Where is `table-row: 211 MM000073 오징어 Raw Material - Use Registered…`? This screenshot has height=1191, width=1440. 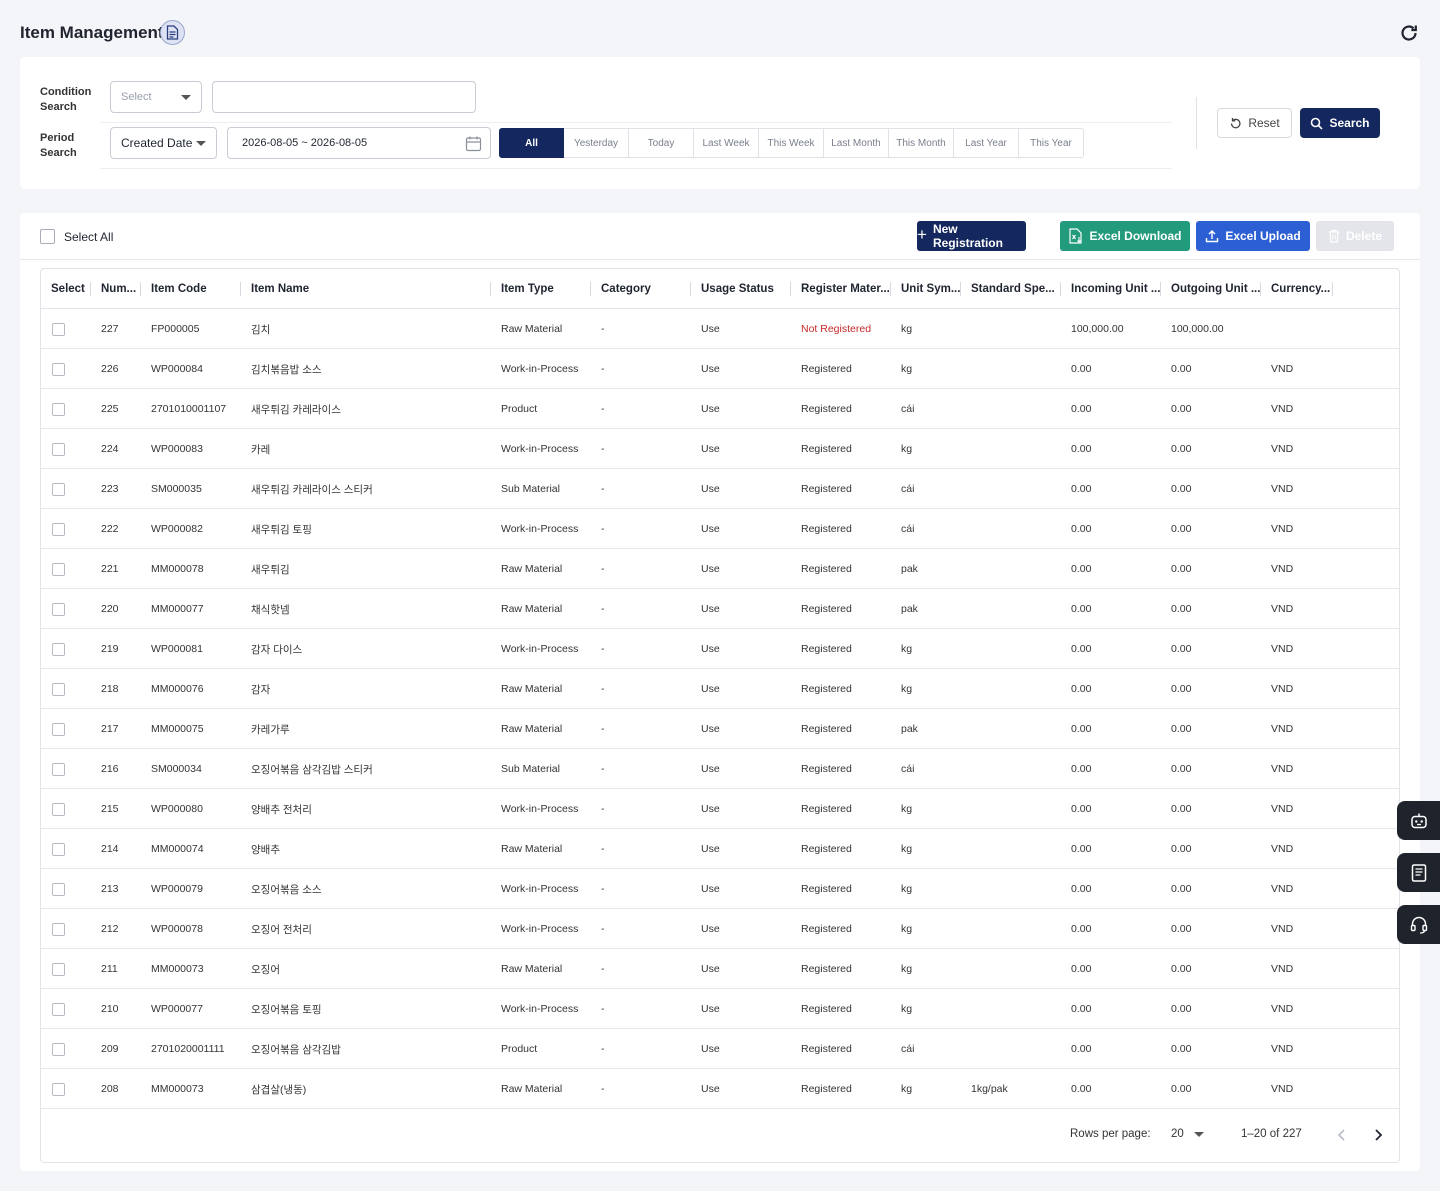
table-row: 211 MM000073 오징어 Raw Material - Use Registered… is located at coordinates (720, 969).